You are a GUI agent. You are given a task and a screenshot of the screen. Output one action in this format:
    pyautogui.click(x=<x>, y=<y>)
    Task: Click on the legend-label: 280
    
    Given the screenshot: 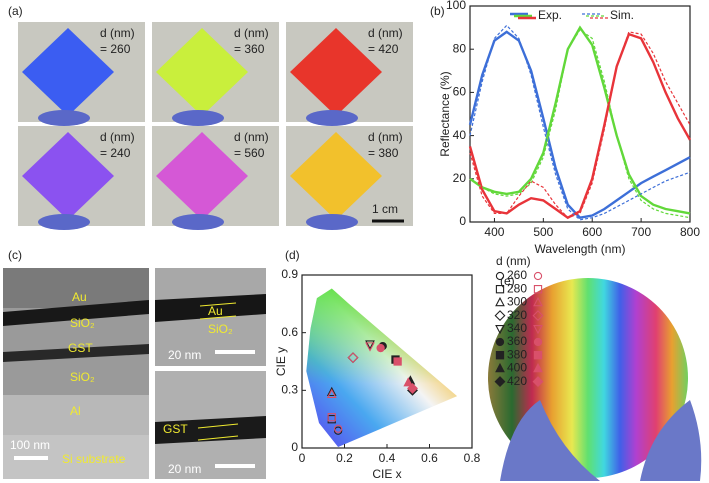 What is the action you would take?
    pyautogui.click(x=517, y=288)
    